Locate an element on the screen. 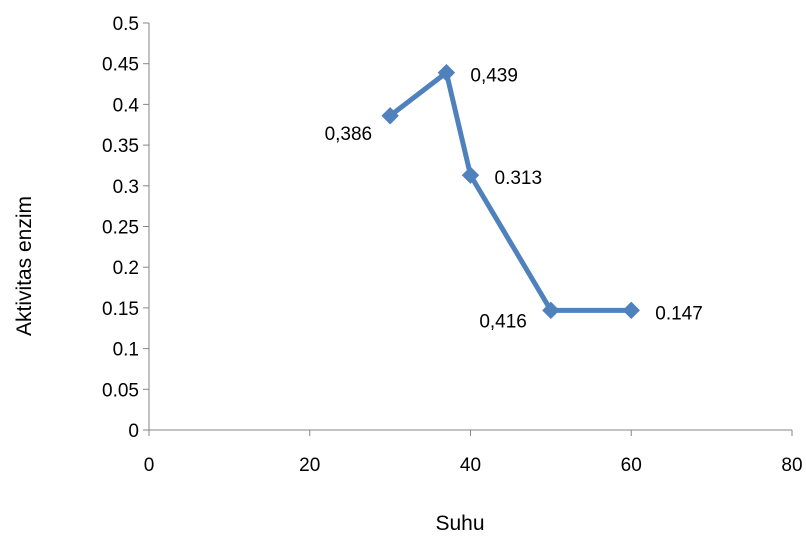  y-tick-label: 0.35 is located at coordinates (120, 146).